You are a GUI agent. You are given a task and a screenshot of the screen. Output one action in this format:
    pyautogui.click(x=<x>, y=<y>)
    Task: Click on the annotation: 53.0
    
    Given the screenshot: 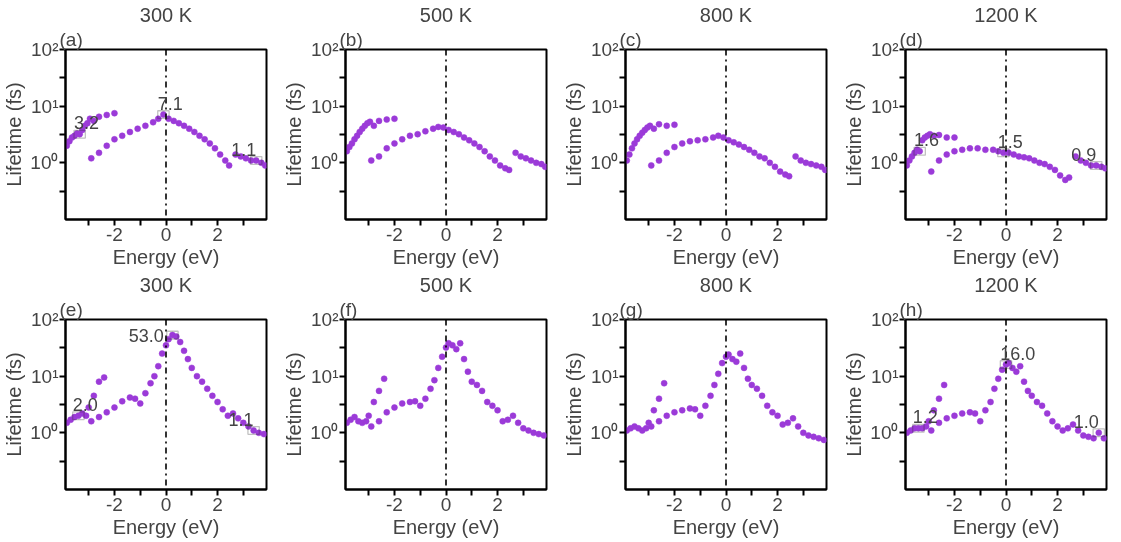 What is the action you would take?
    pyautogui.click(x=146, y=335)
    